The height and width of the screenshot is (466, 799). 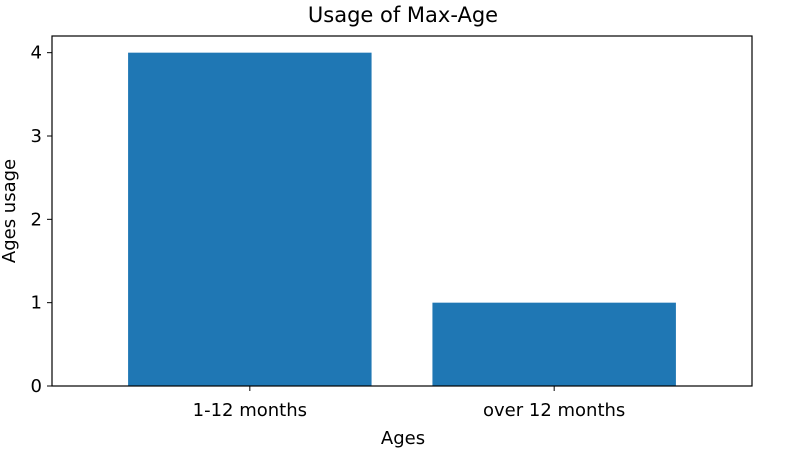 I want to click on y-tick-label-1: 1, so click(x=36, y=303).